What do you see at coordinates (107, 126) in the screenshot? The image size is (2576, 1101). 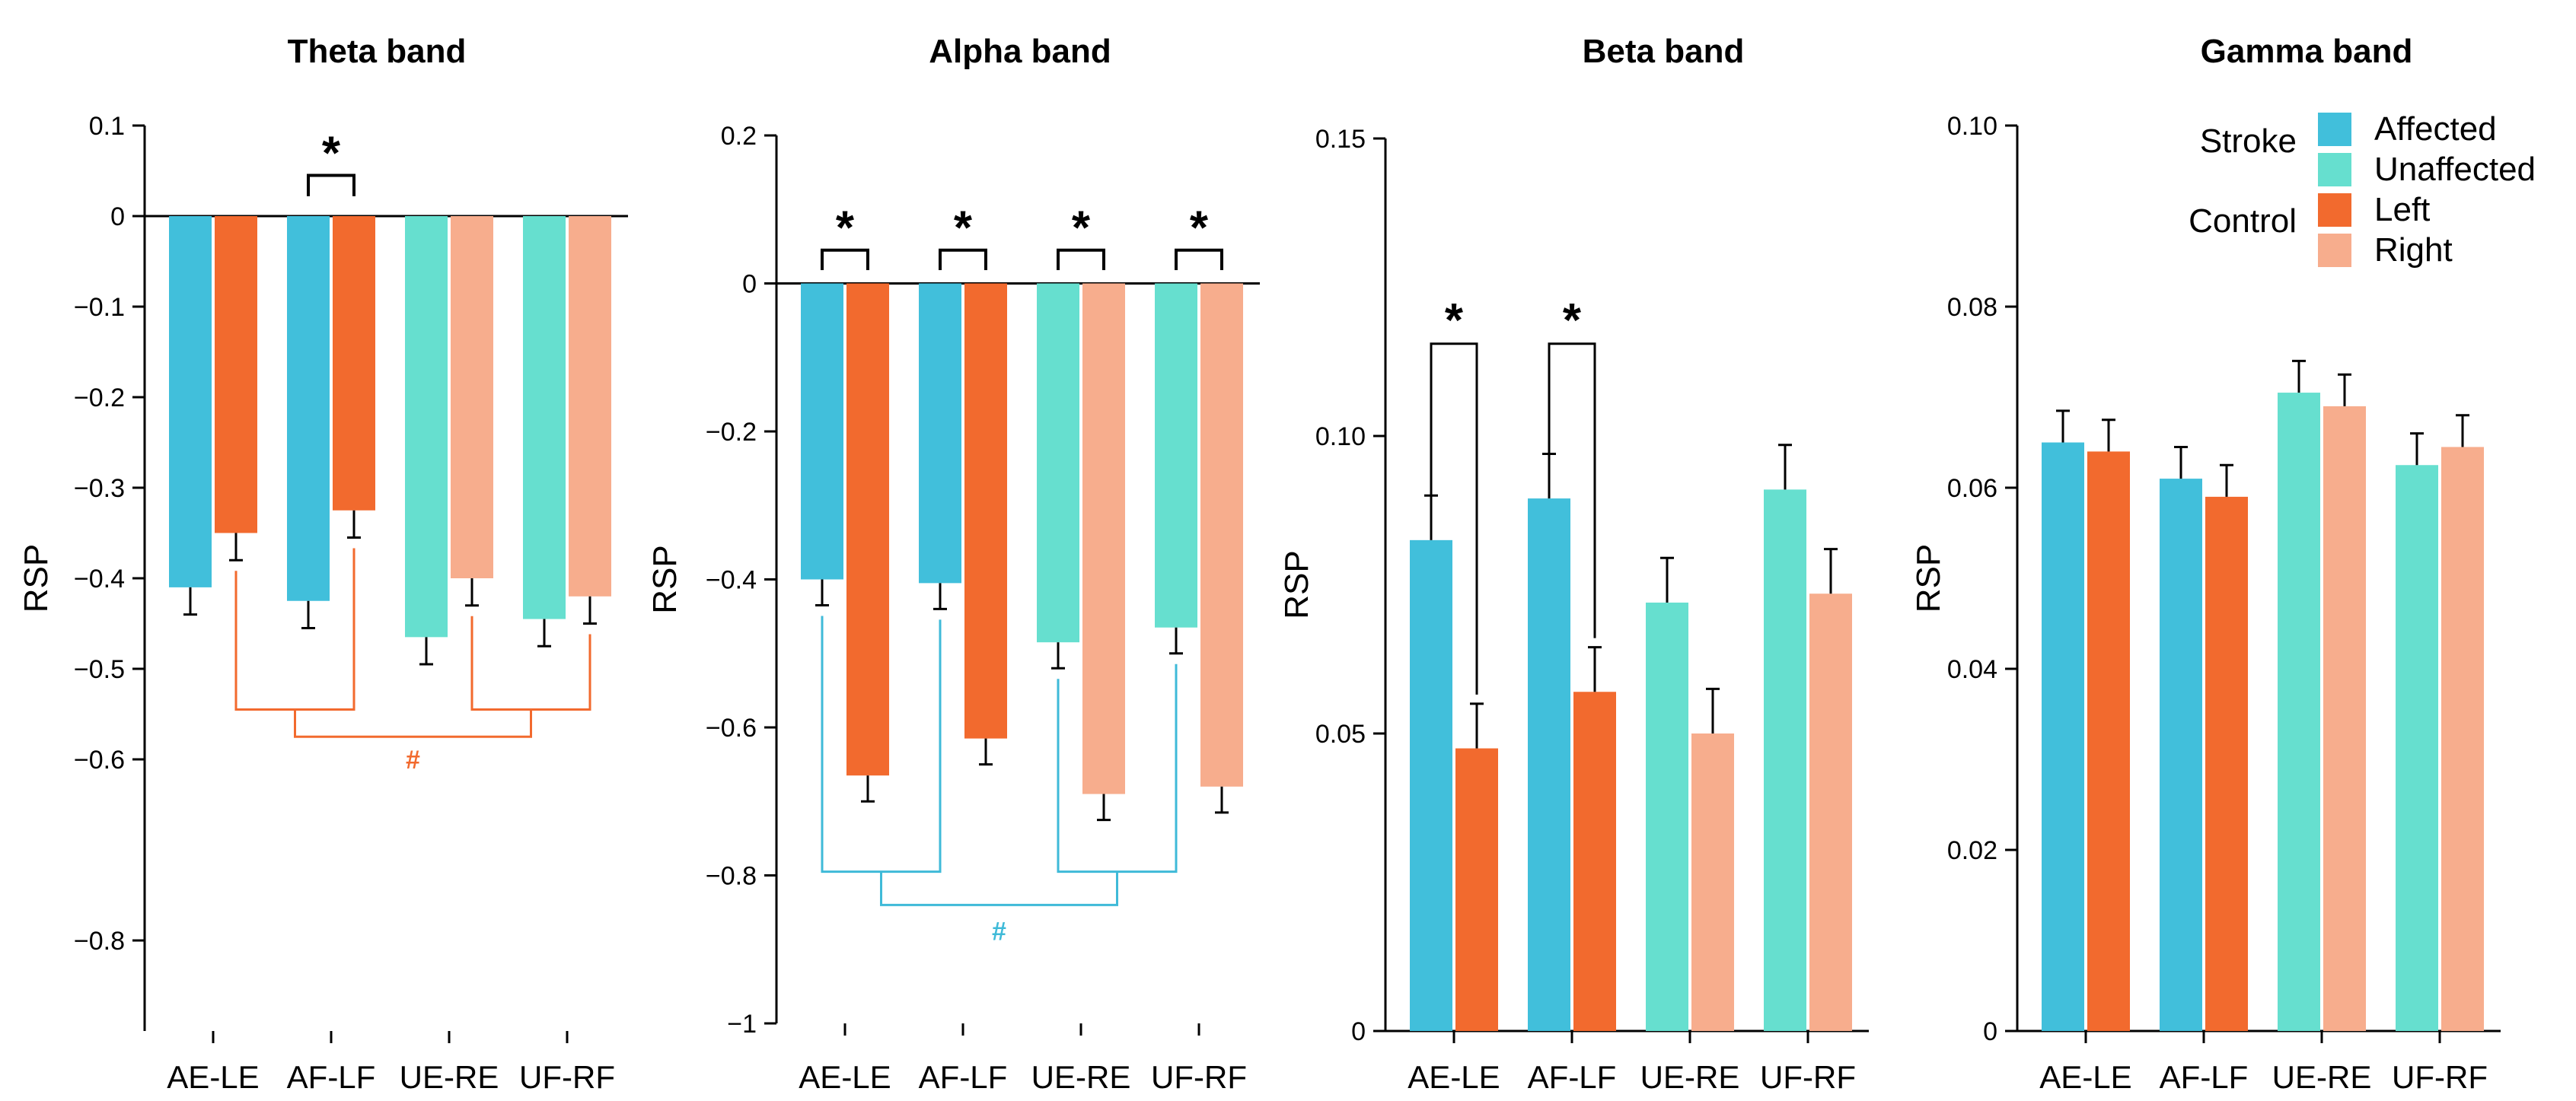 I see `y-tick-label: 0.1` at bounding box center [107, 126].